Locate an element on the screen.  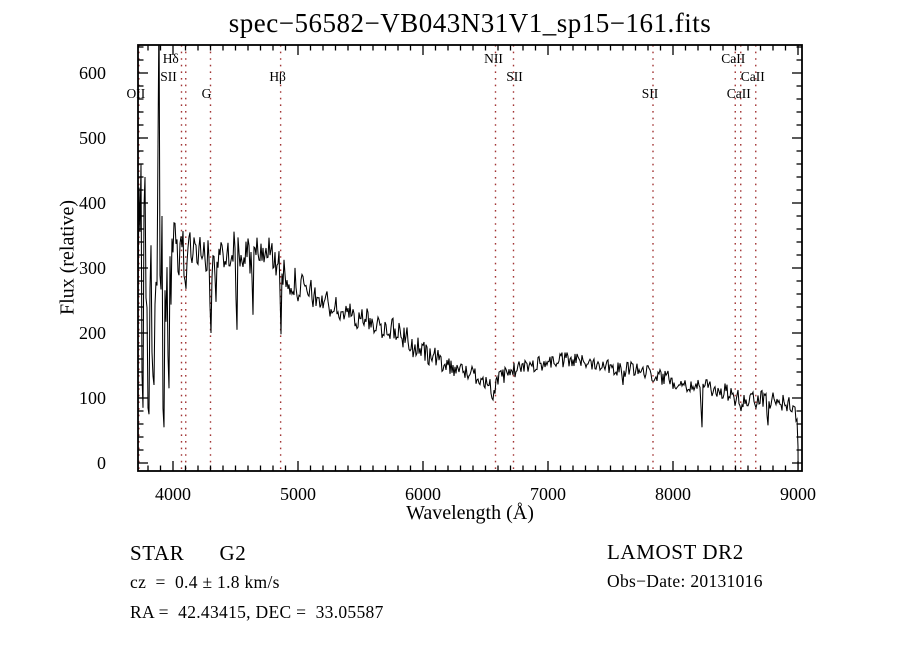
y-tick-label: 600 is located at coordinates (92, 73).